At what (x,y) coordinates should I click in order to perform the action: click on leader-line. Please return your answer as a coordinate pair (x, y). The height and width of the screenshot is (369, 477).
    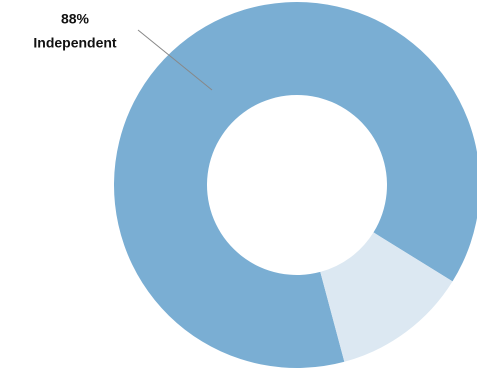
    Looking at the image, I should click on (175, 60).